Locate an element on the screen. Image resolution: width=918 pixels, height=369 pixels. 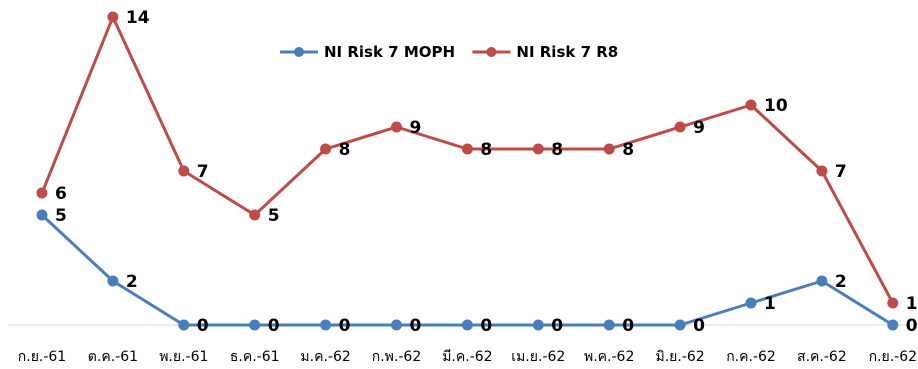
legend-item-ni-risk-7-moph: NI Risk 7 MOPH is located at coordinates (367, 52).